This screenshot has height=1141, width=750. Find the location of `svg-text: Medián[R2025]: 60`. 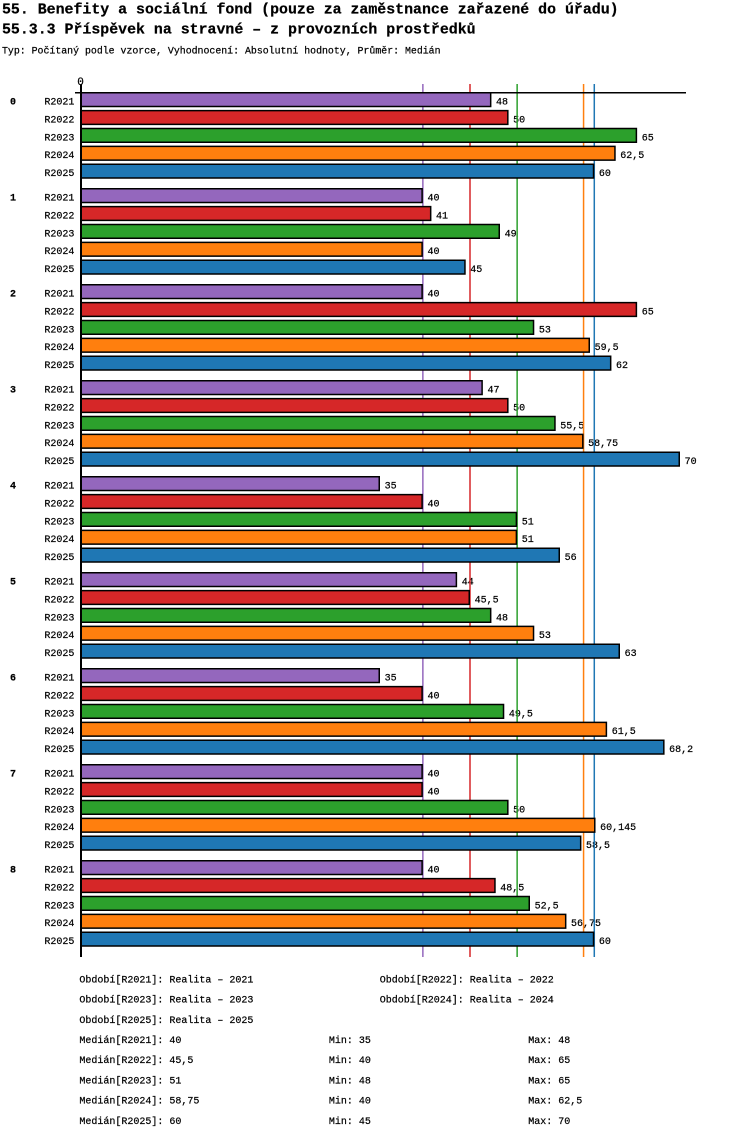

svg-text: Medián[R2025]: 60 is located at coordinates (130, 1122).